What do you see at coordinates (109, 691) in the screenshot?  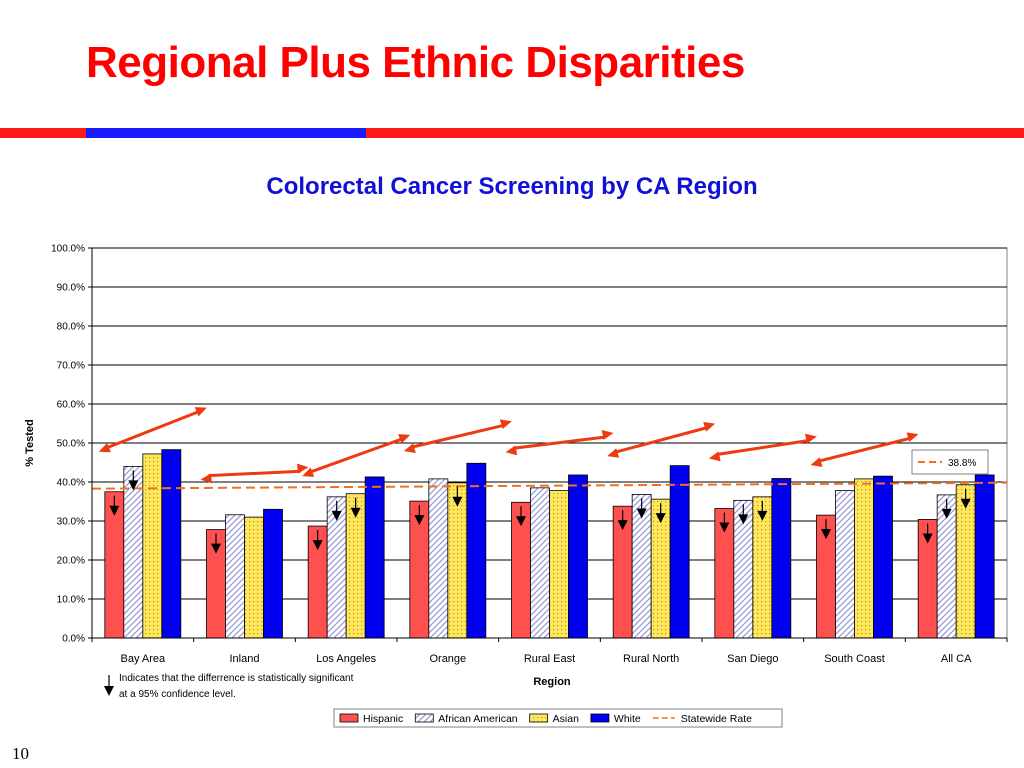 I see `note-arrow-head` at bounding box center [109, 691].